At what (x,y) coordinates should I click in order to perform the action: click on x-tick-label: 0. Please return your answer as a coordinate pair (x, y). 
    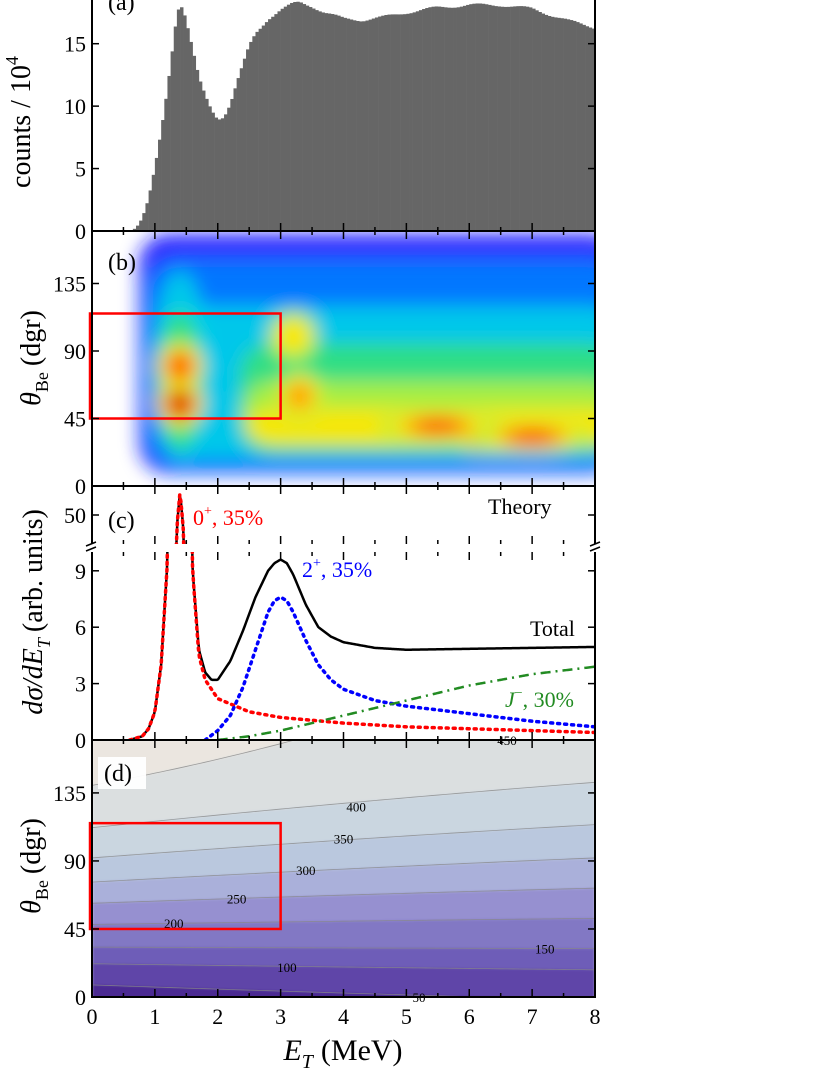
    Looking at the image, I should click on (92, 1016).